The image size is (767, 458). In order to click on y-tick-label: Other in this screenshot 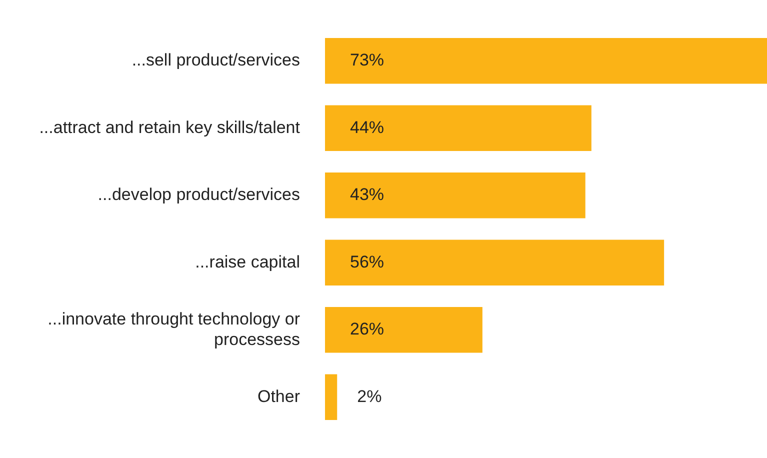, I will do `click(278, 396)`.